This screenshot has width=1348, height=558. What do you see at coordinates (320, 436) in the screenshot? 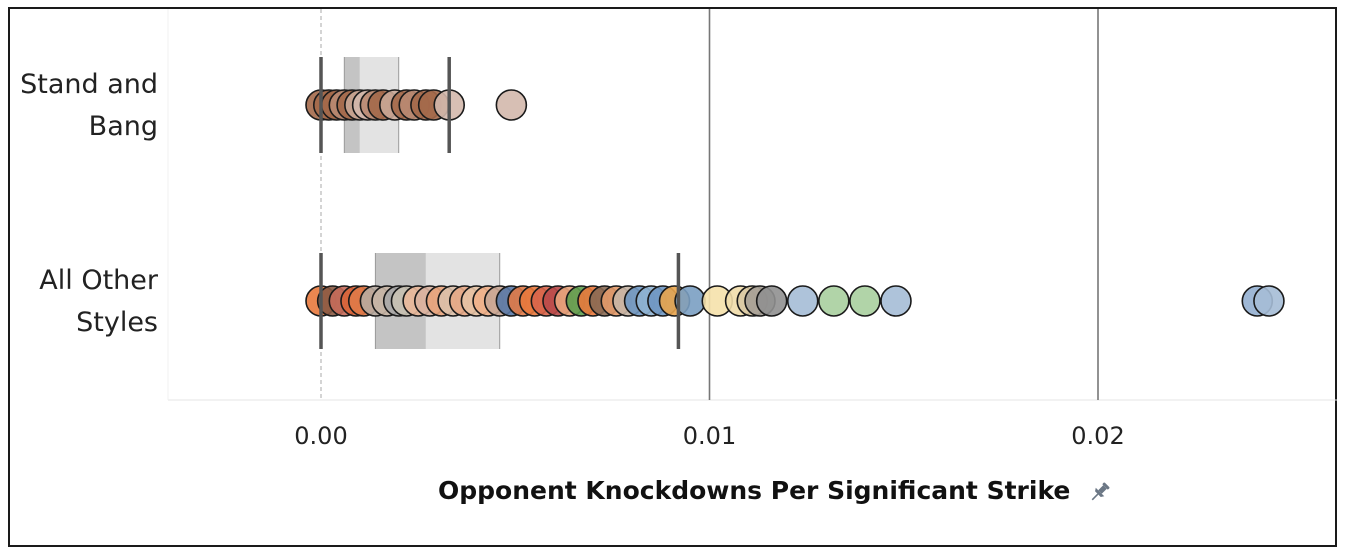
I see `x-tick-label: 0.00` at bounding box center [320, 436].